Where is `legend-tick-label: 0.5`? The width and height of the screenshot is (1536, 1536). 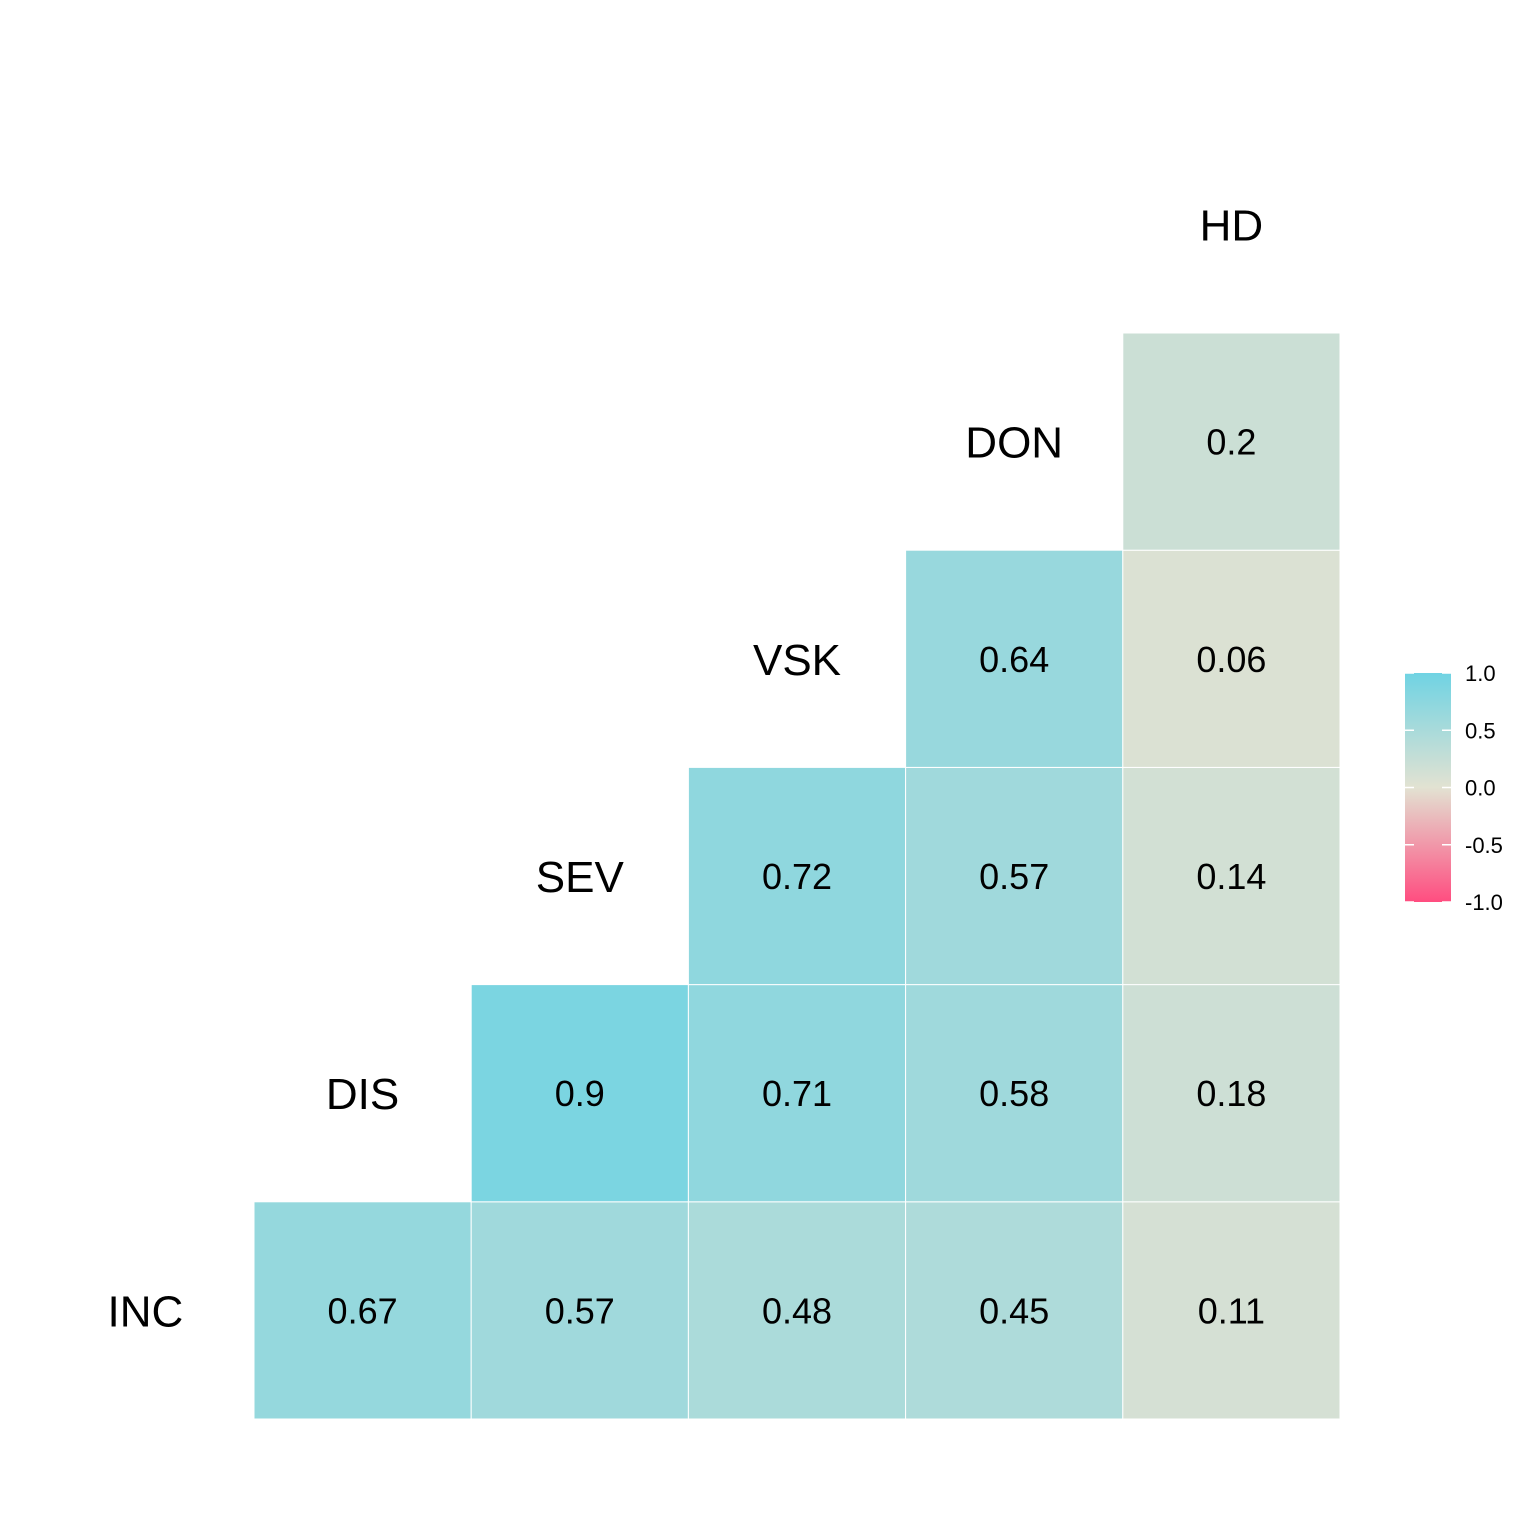 legend-tick-label: 0.5 is located at coordinates (1480, 730).